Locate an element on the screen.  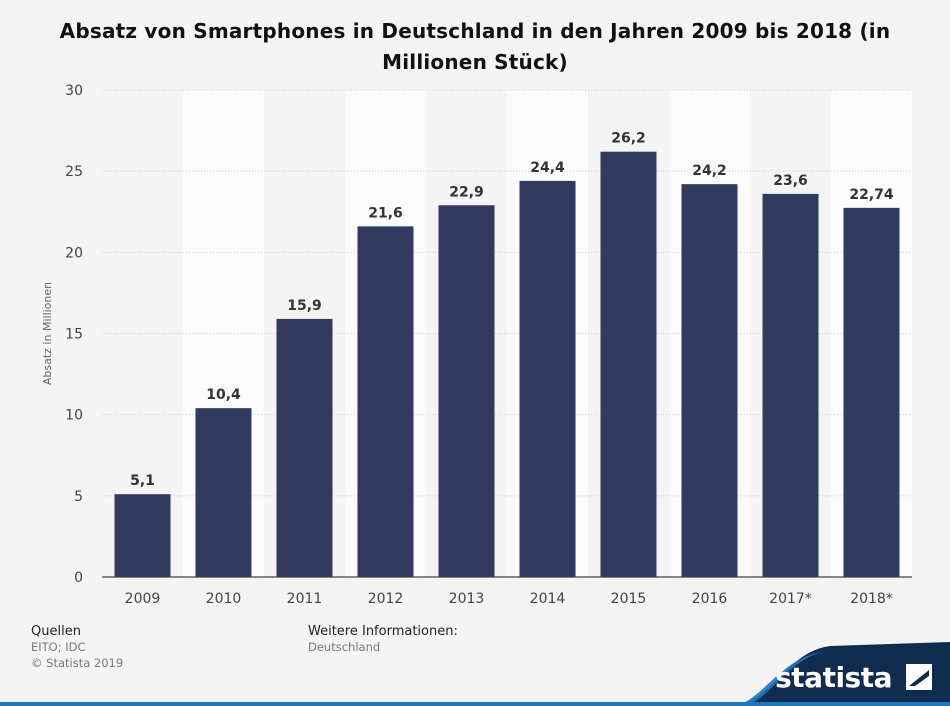
x-tick-label: 2013 is located at coordinates (467, 599).